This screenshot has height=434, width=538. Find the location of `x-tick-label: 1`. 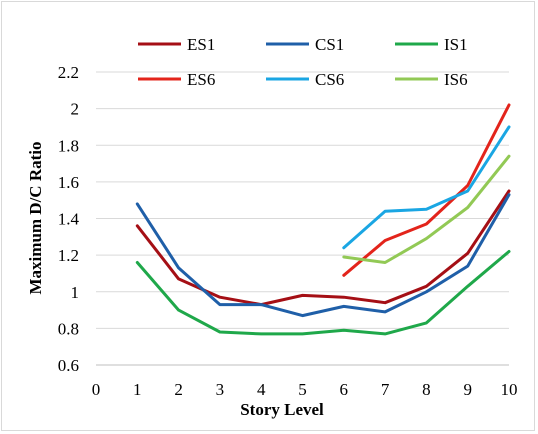

x-tick-label: 1 is located at coordinates (137, 389).